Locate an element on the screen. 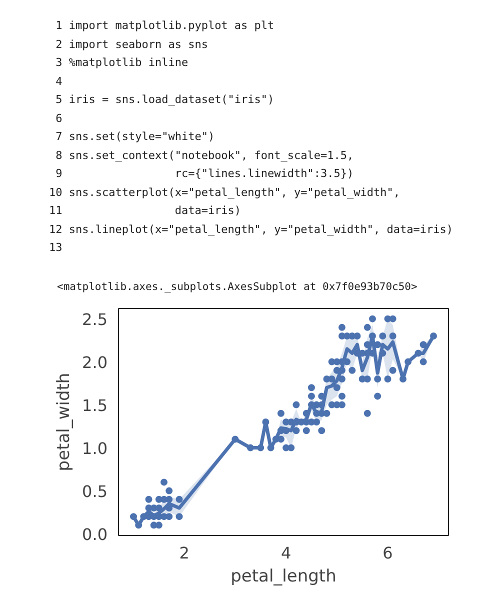 The image size is (487, 600). text: 3 %matplotlib inline is located at coordinates (122, 62).